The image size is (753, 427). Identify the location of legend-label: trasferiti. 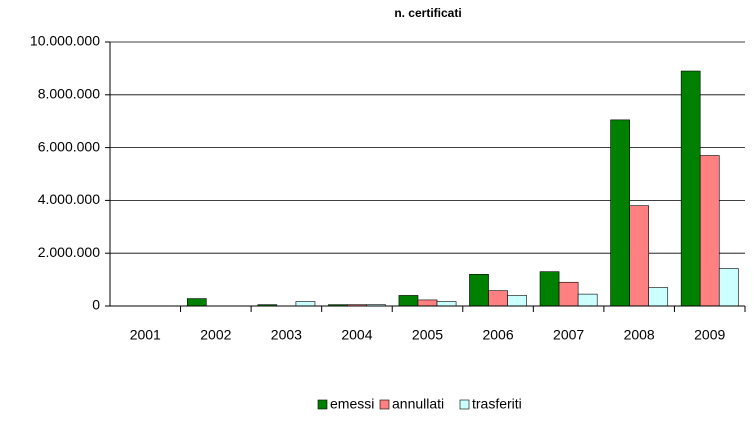
(497, 404).